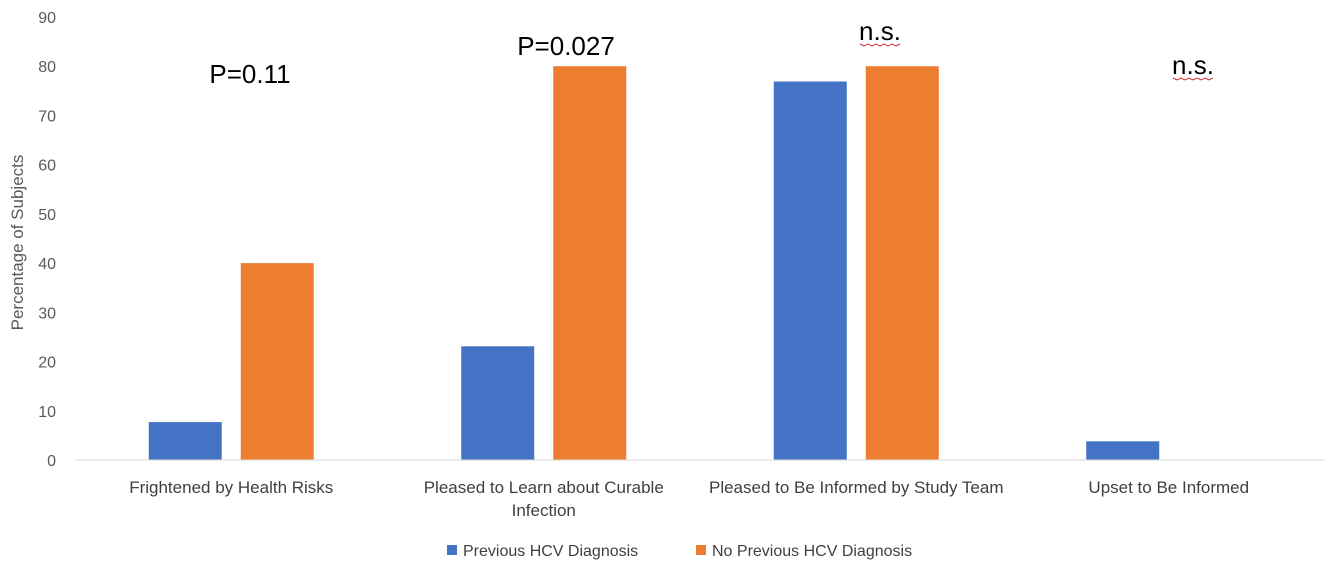 The width and height of the screenshot is (1333, 562). What do you see at coordinates (544, 487) in the screenshot?
I see `x-category-label: Pleased to Learn about Curable` at bounding box center [544, 487].